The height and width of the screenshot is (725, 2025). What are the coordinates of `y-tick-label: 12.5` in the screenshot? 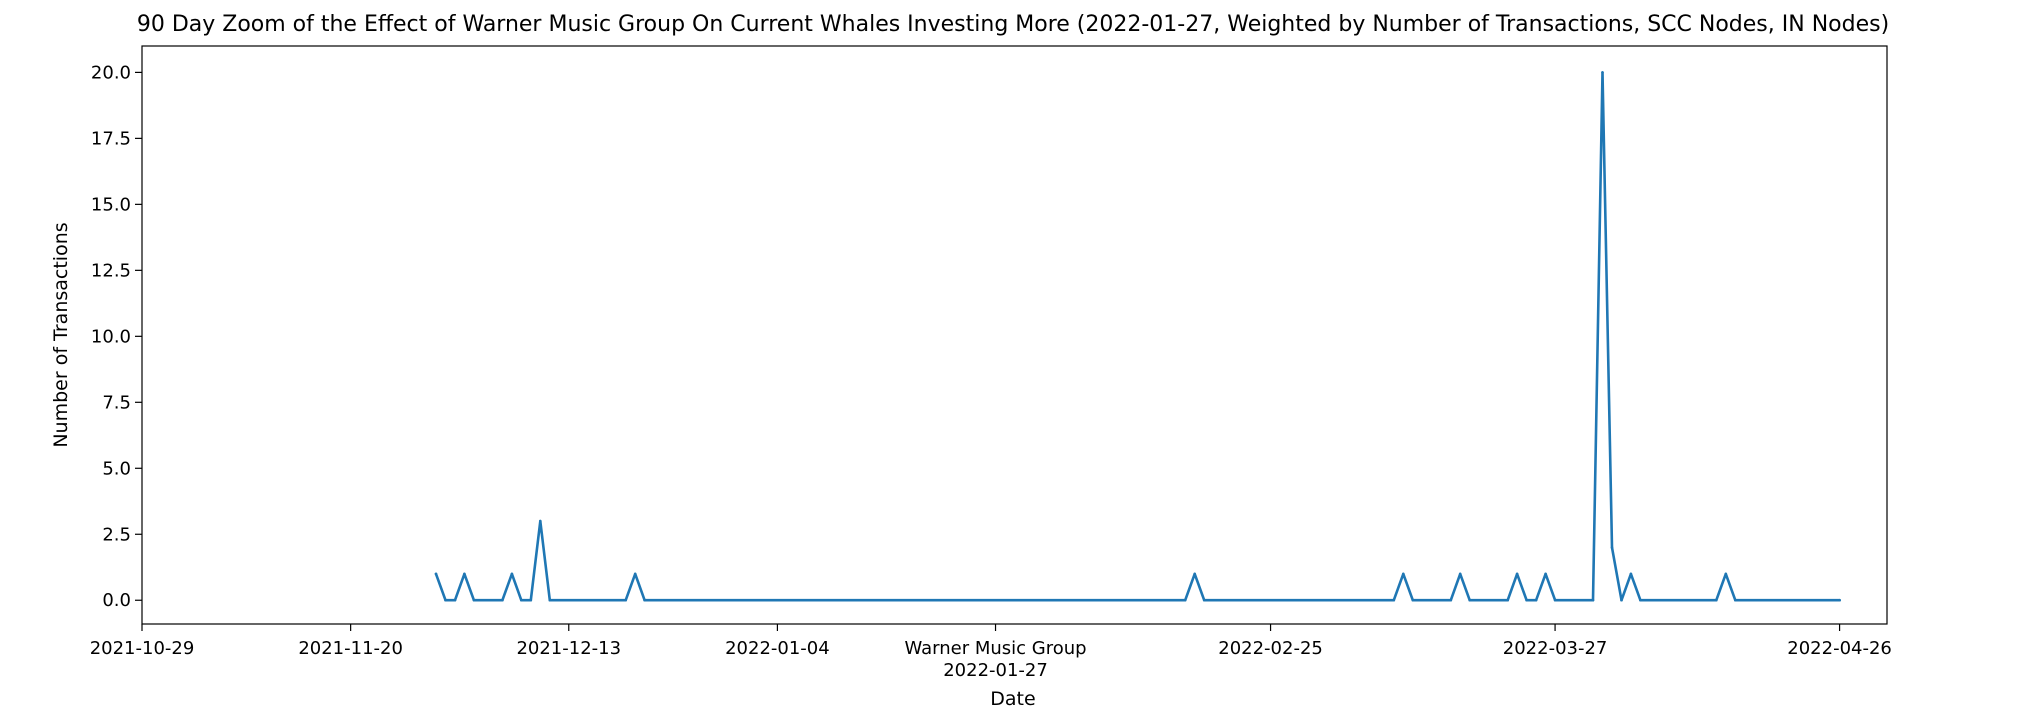 It's located at (111, 270).